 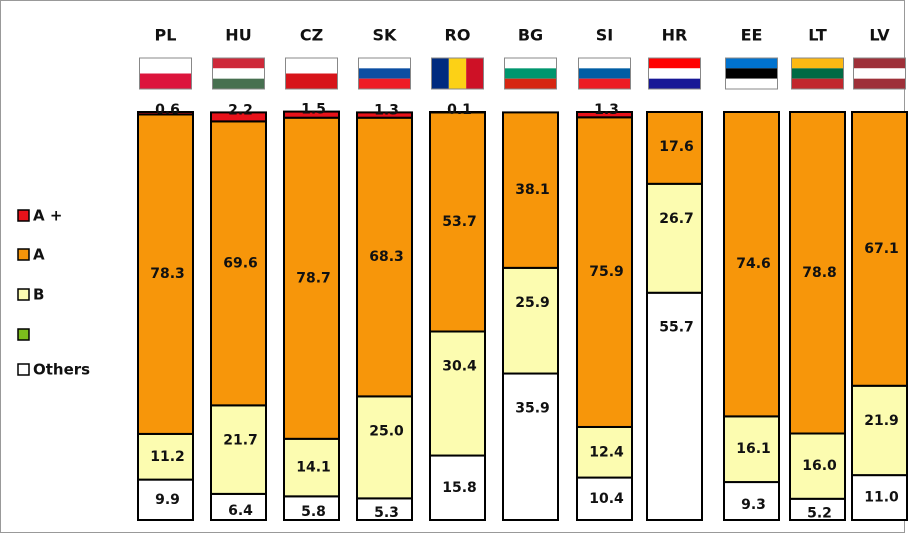 I want to click on country-label: CZ, so click(x=311, y=35).